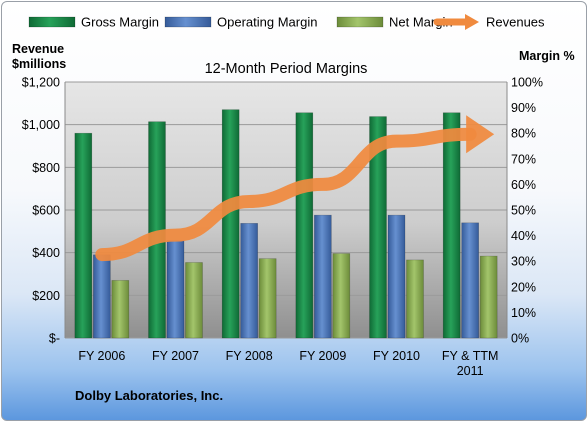  What do you see at coordinates (523, 211) in the screenshot?
I see `y2-tick-label: 50%` at bounding box center [523, 211].